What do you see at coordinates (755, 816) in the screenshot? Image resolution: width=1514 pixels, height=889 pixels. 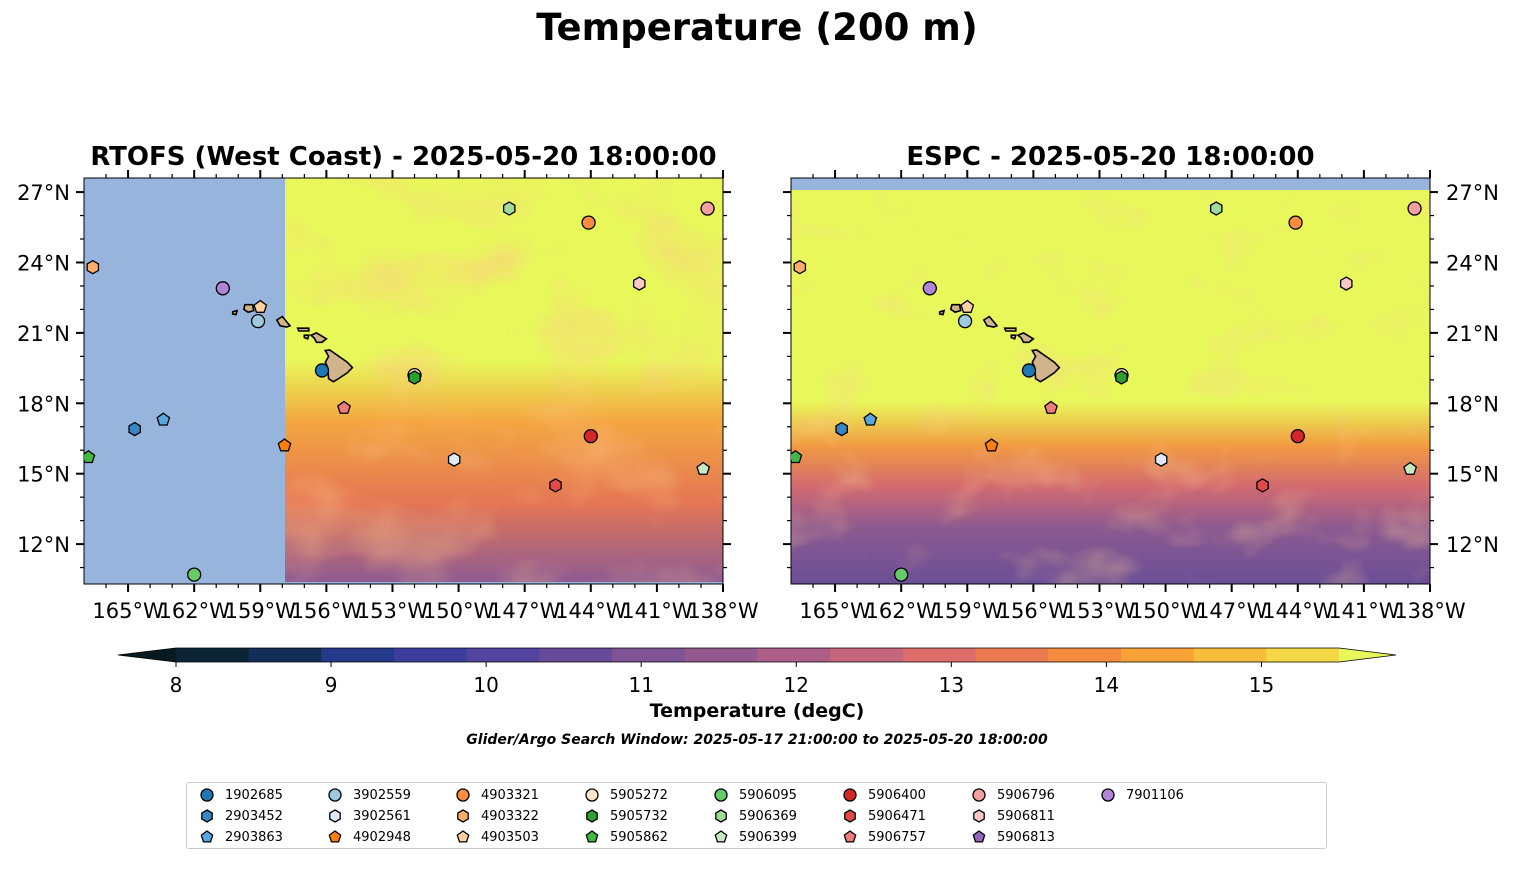 I see `legend-item: 5906369` at bounding box center [755, 816].